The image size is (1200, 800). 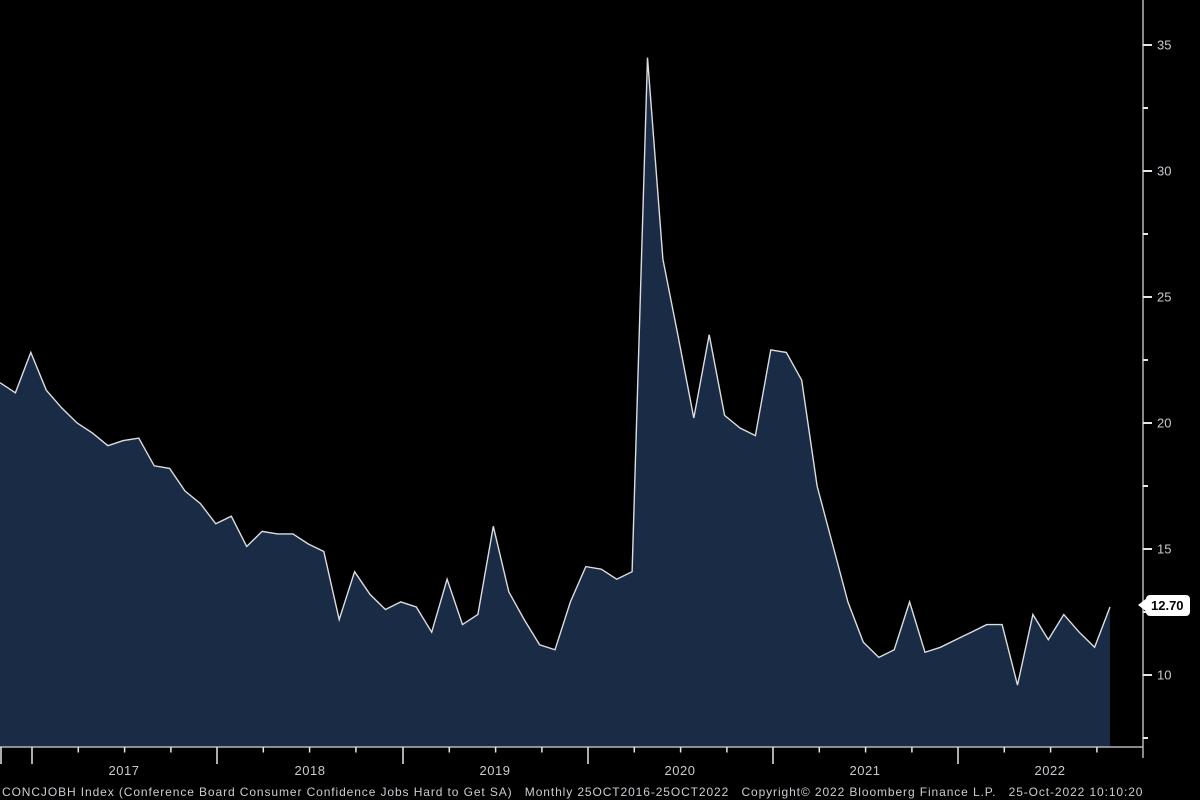 I want to click on year-label: 2019, so click(x=495, y=770).